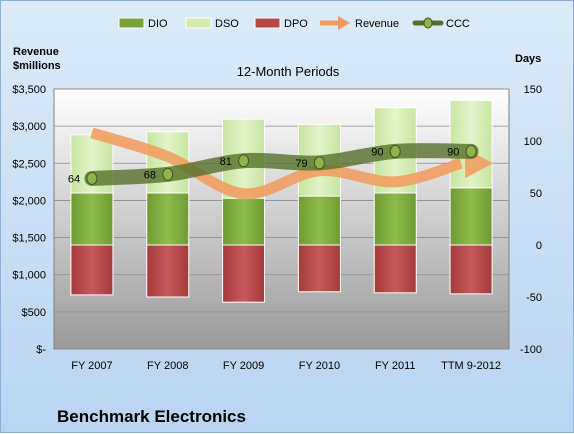 This screenshot has width=574, height=434. I want to click on left-tick-label: $1,500, so click(29, 239).